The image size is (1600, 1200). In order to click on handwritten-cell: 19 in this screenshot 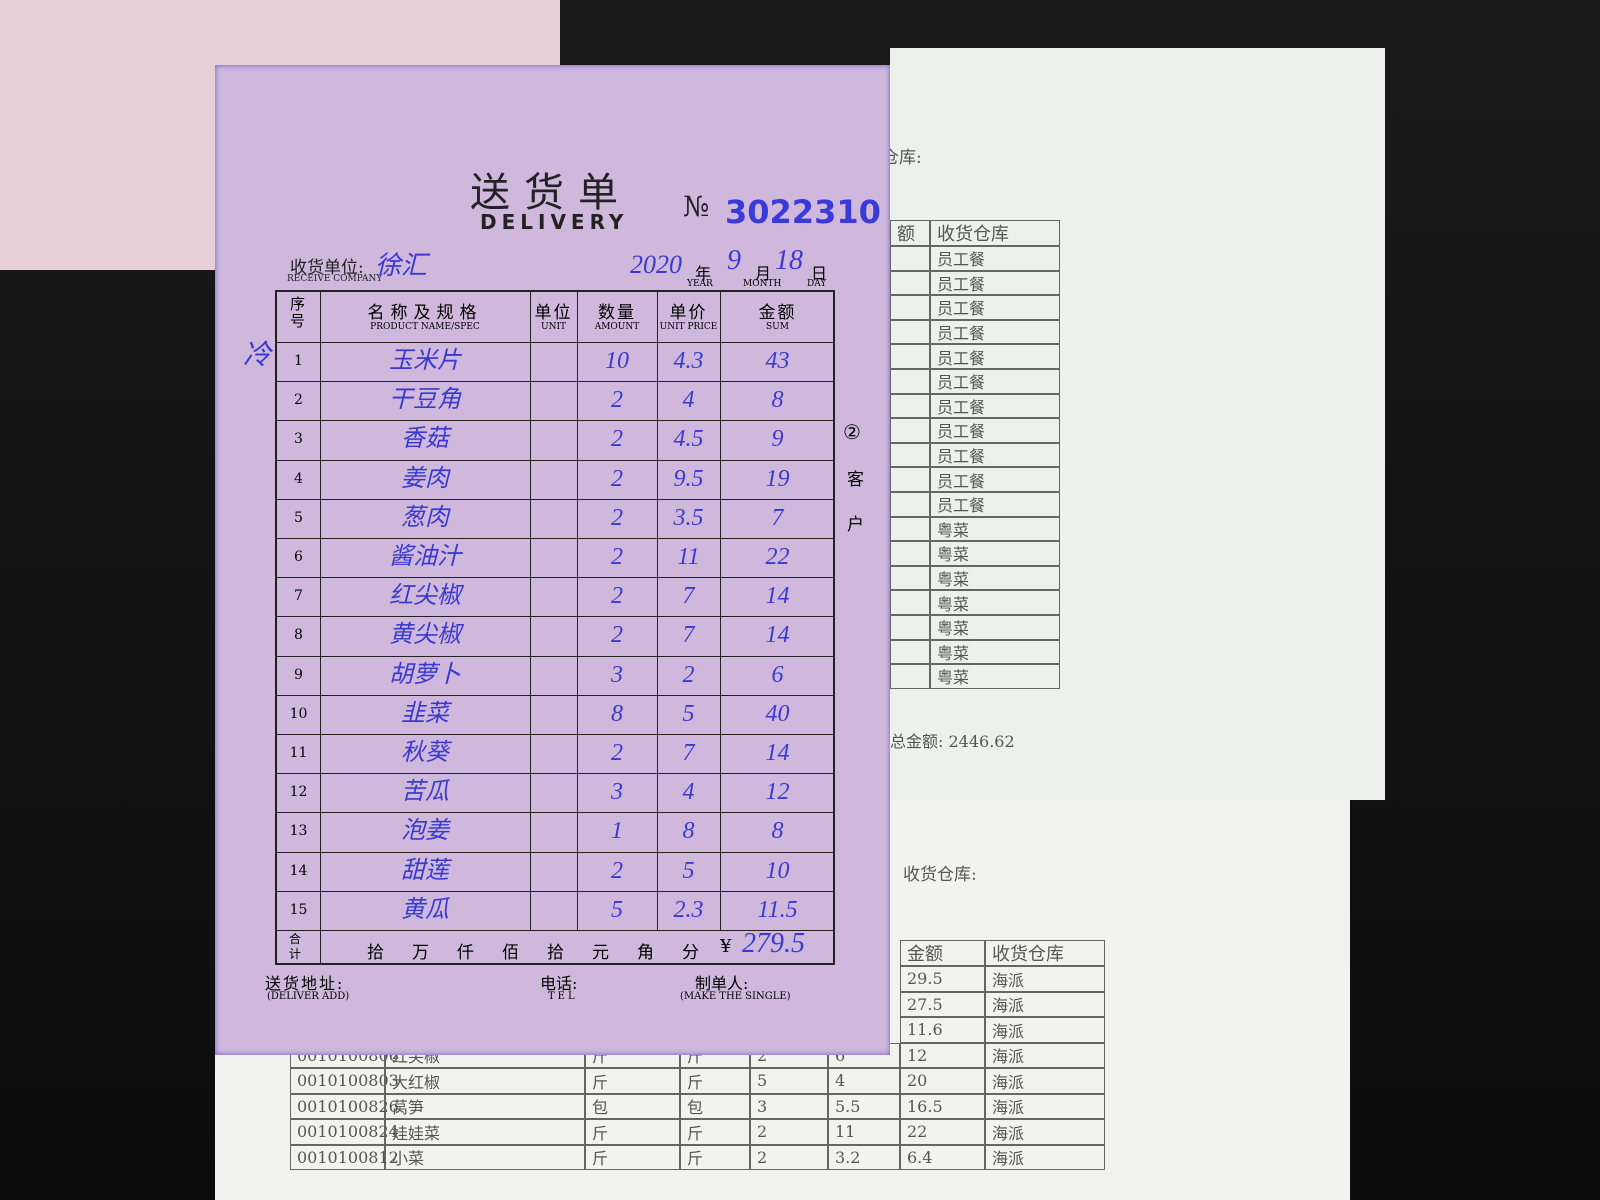, I will do `click(777, 478)`.